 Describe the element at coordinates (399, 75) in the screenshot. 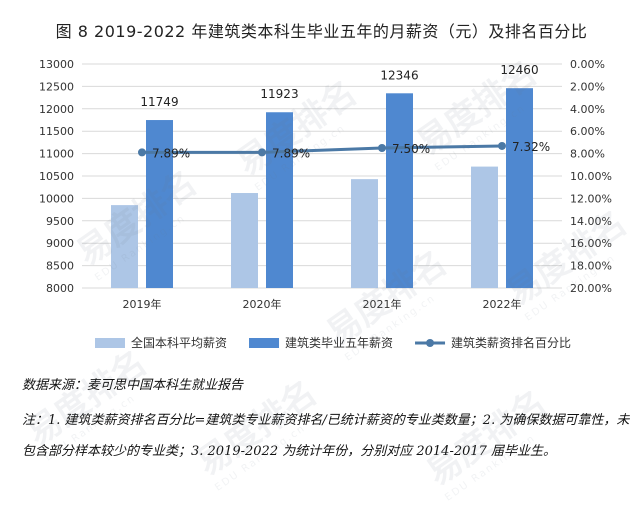

I see `bar-data-label: 12346` at that location.